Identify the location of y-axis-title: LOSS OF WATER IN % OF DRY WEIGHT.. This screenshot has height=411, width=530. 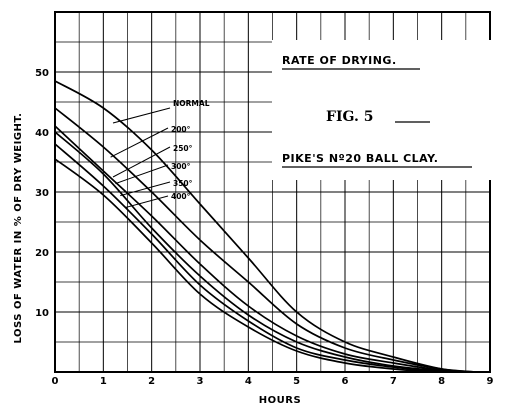
(18, 228).